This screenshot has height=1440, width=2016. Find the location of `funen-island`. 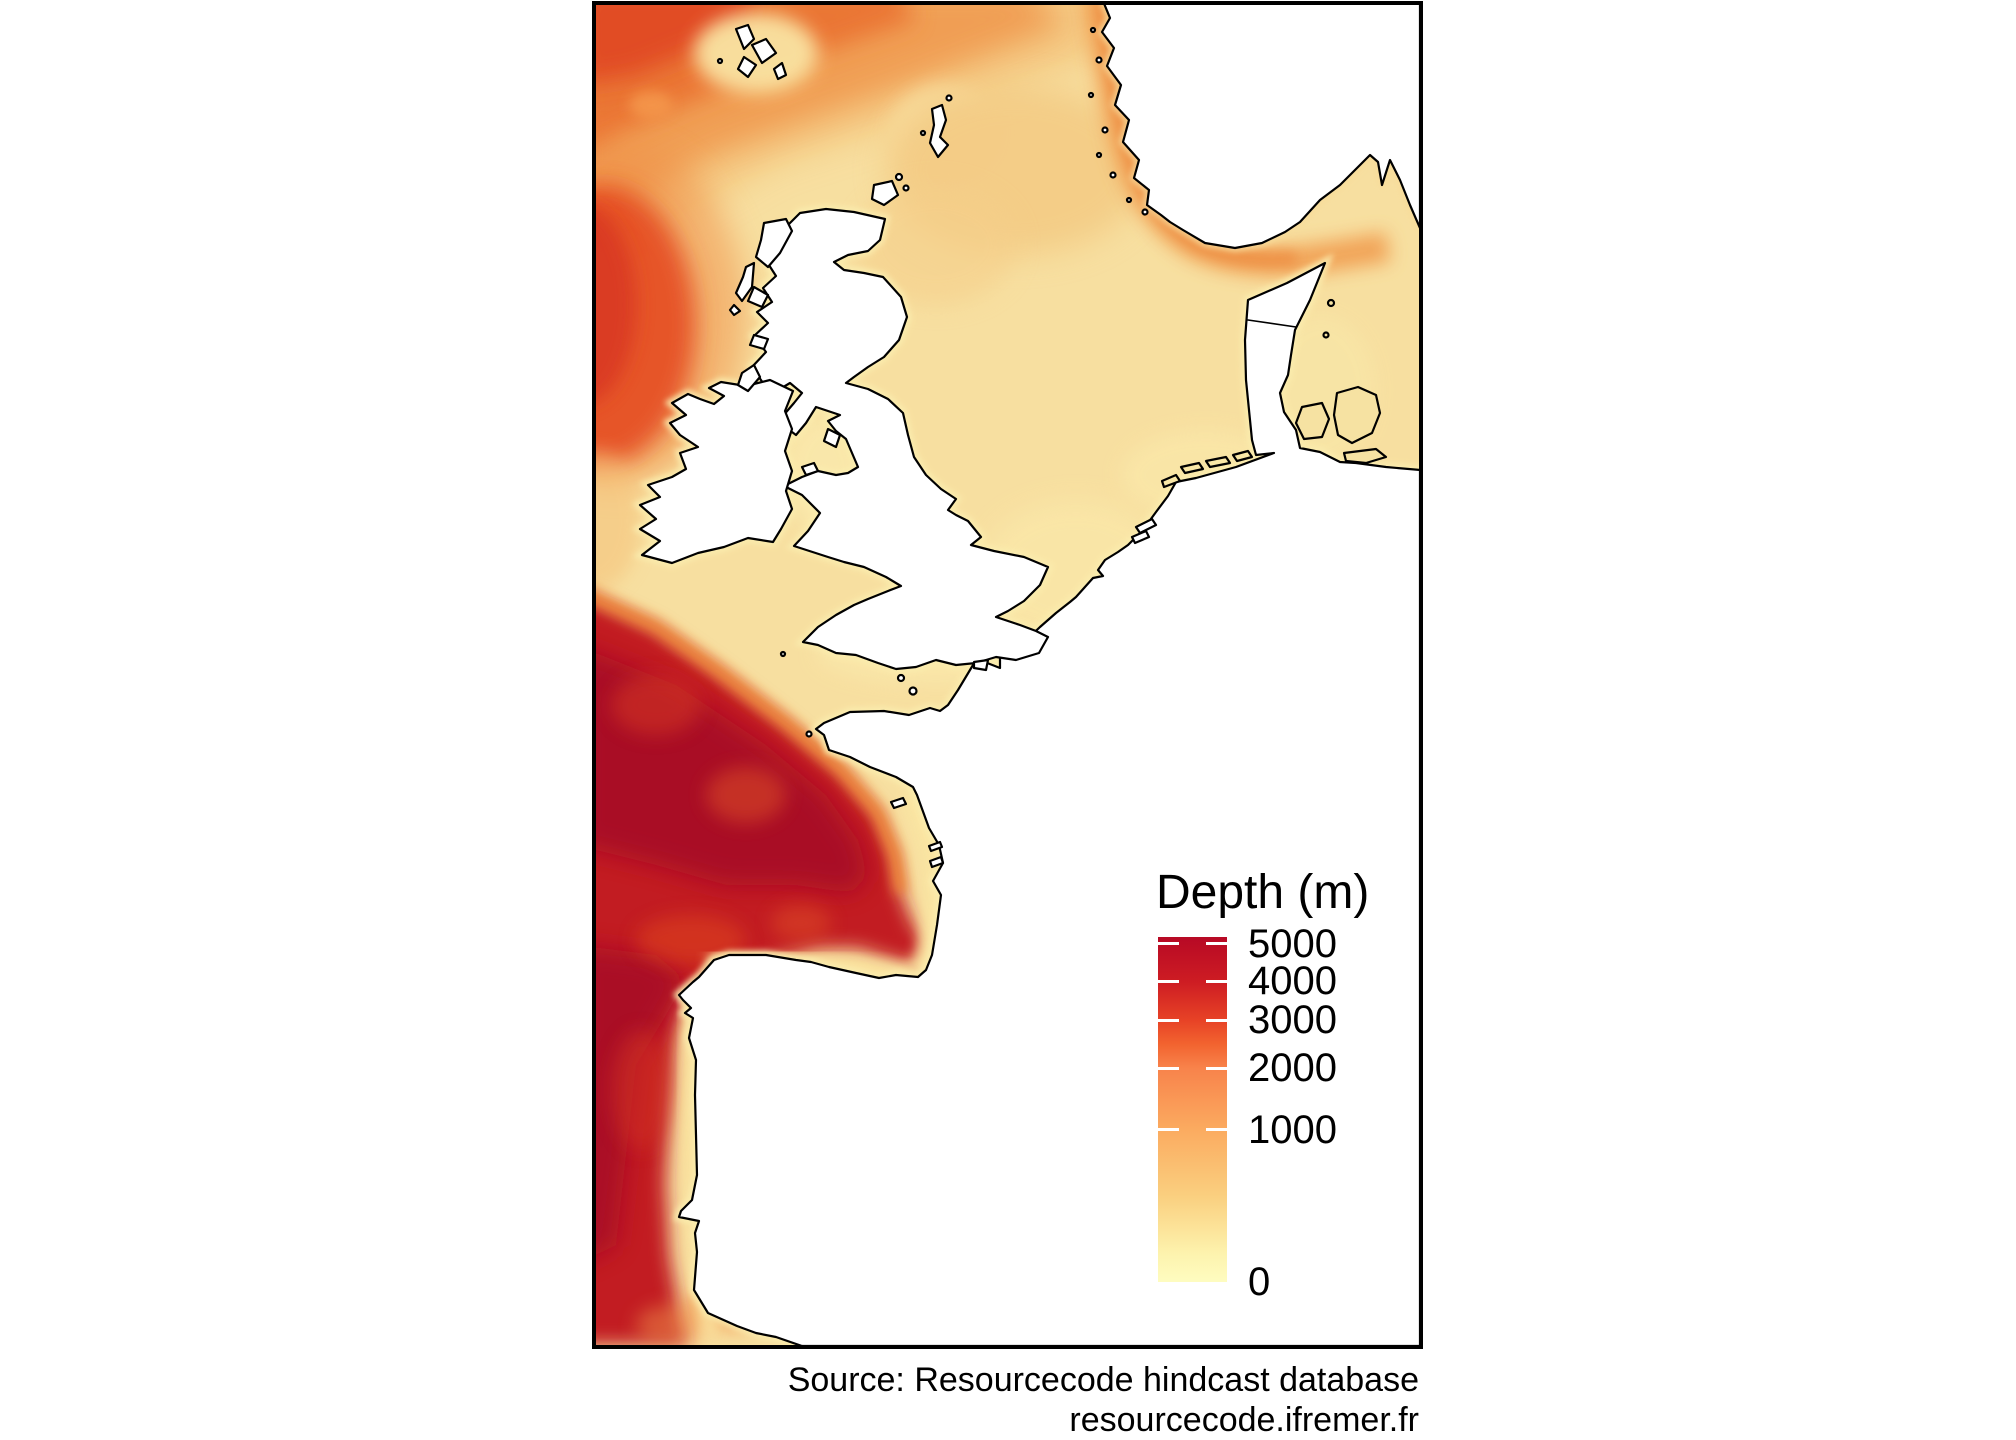

funen-island is located at coordinates (1312, 421).